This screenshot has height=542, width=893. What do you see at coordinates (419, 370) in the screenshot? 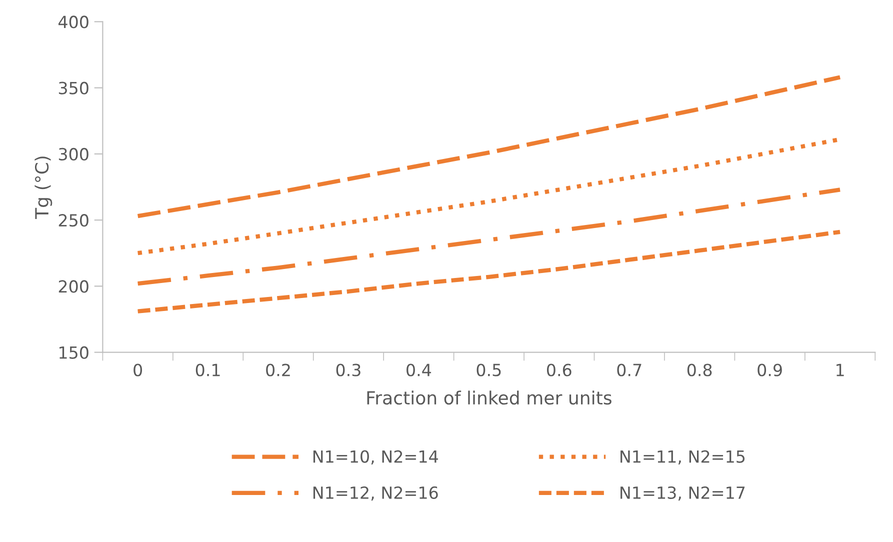
I see `x-tick-label: 0.4` at bounding box center [419, 370].